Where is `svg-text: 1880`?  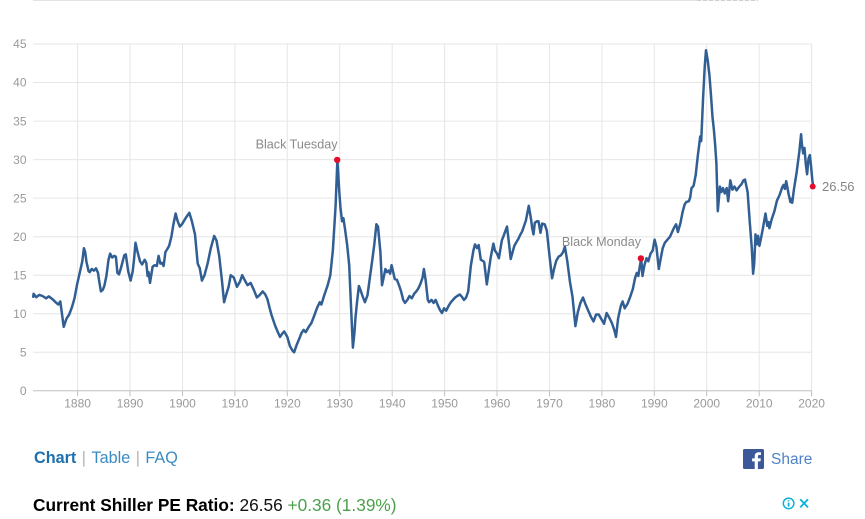
svg-text: 1880 is located at coordinates (77, 404).